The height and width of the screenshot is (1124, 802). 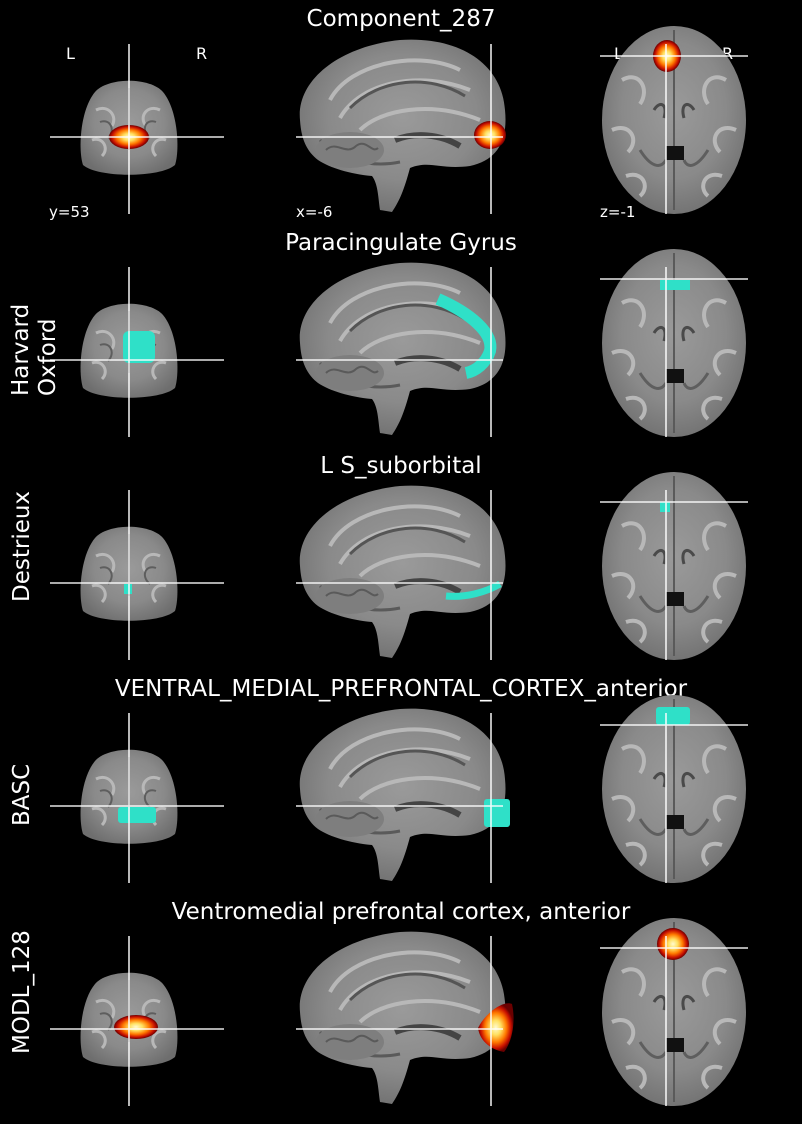 What do you see at coordinates (618, 53) in the screenshot?
I see `orient-left-axial: L` at bounding box center [618, 53].